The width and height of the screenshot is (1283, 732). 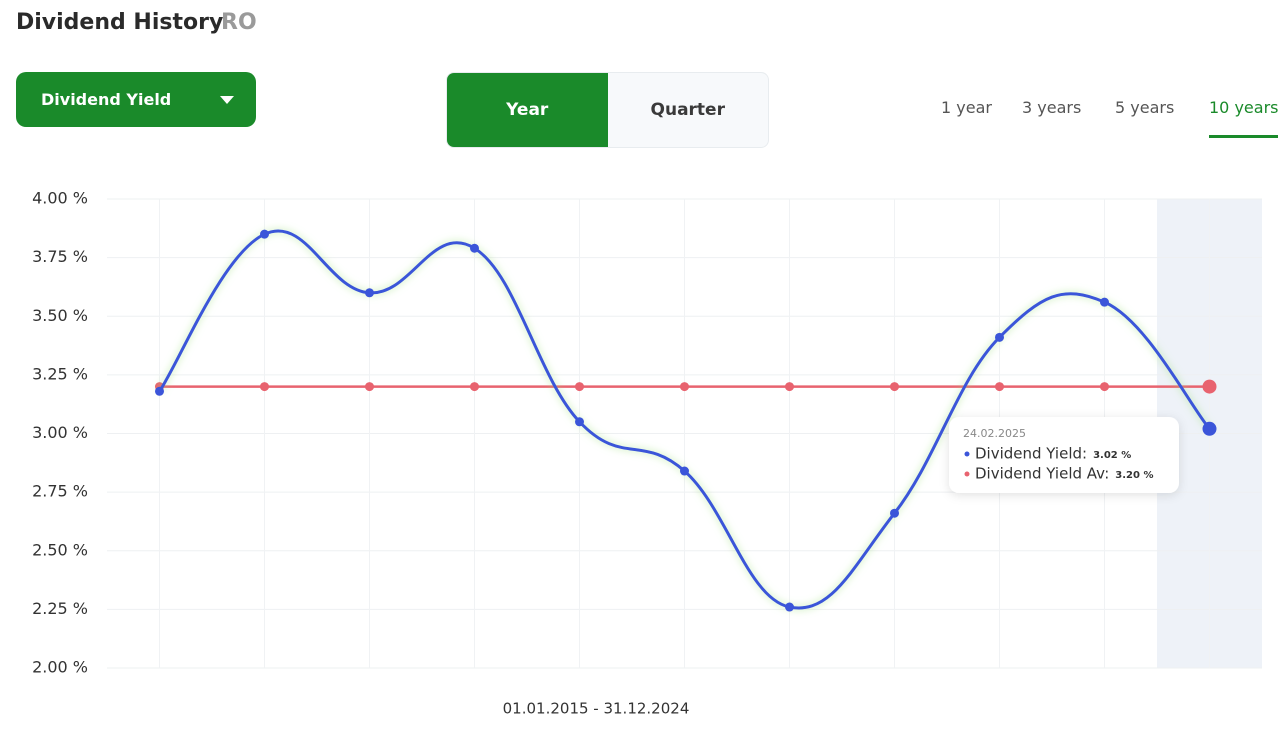 I want to click on y-tick-label: 3.75 %, so click(x=60, y=256).